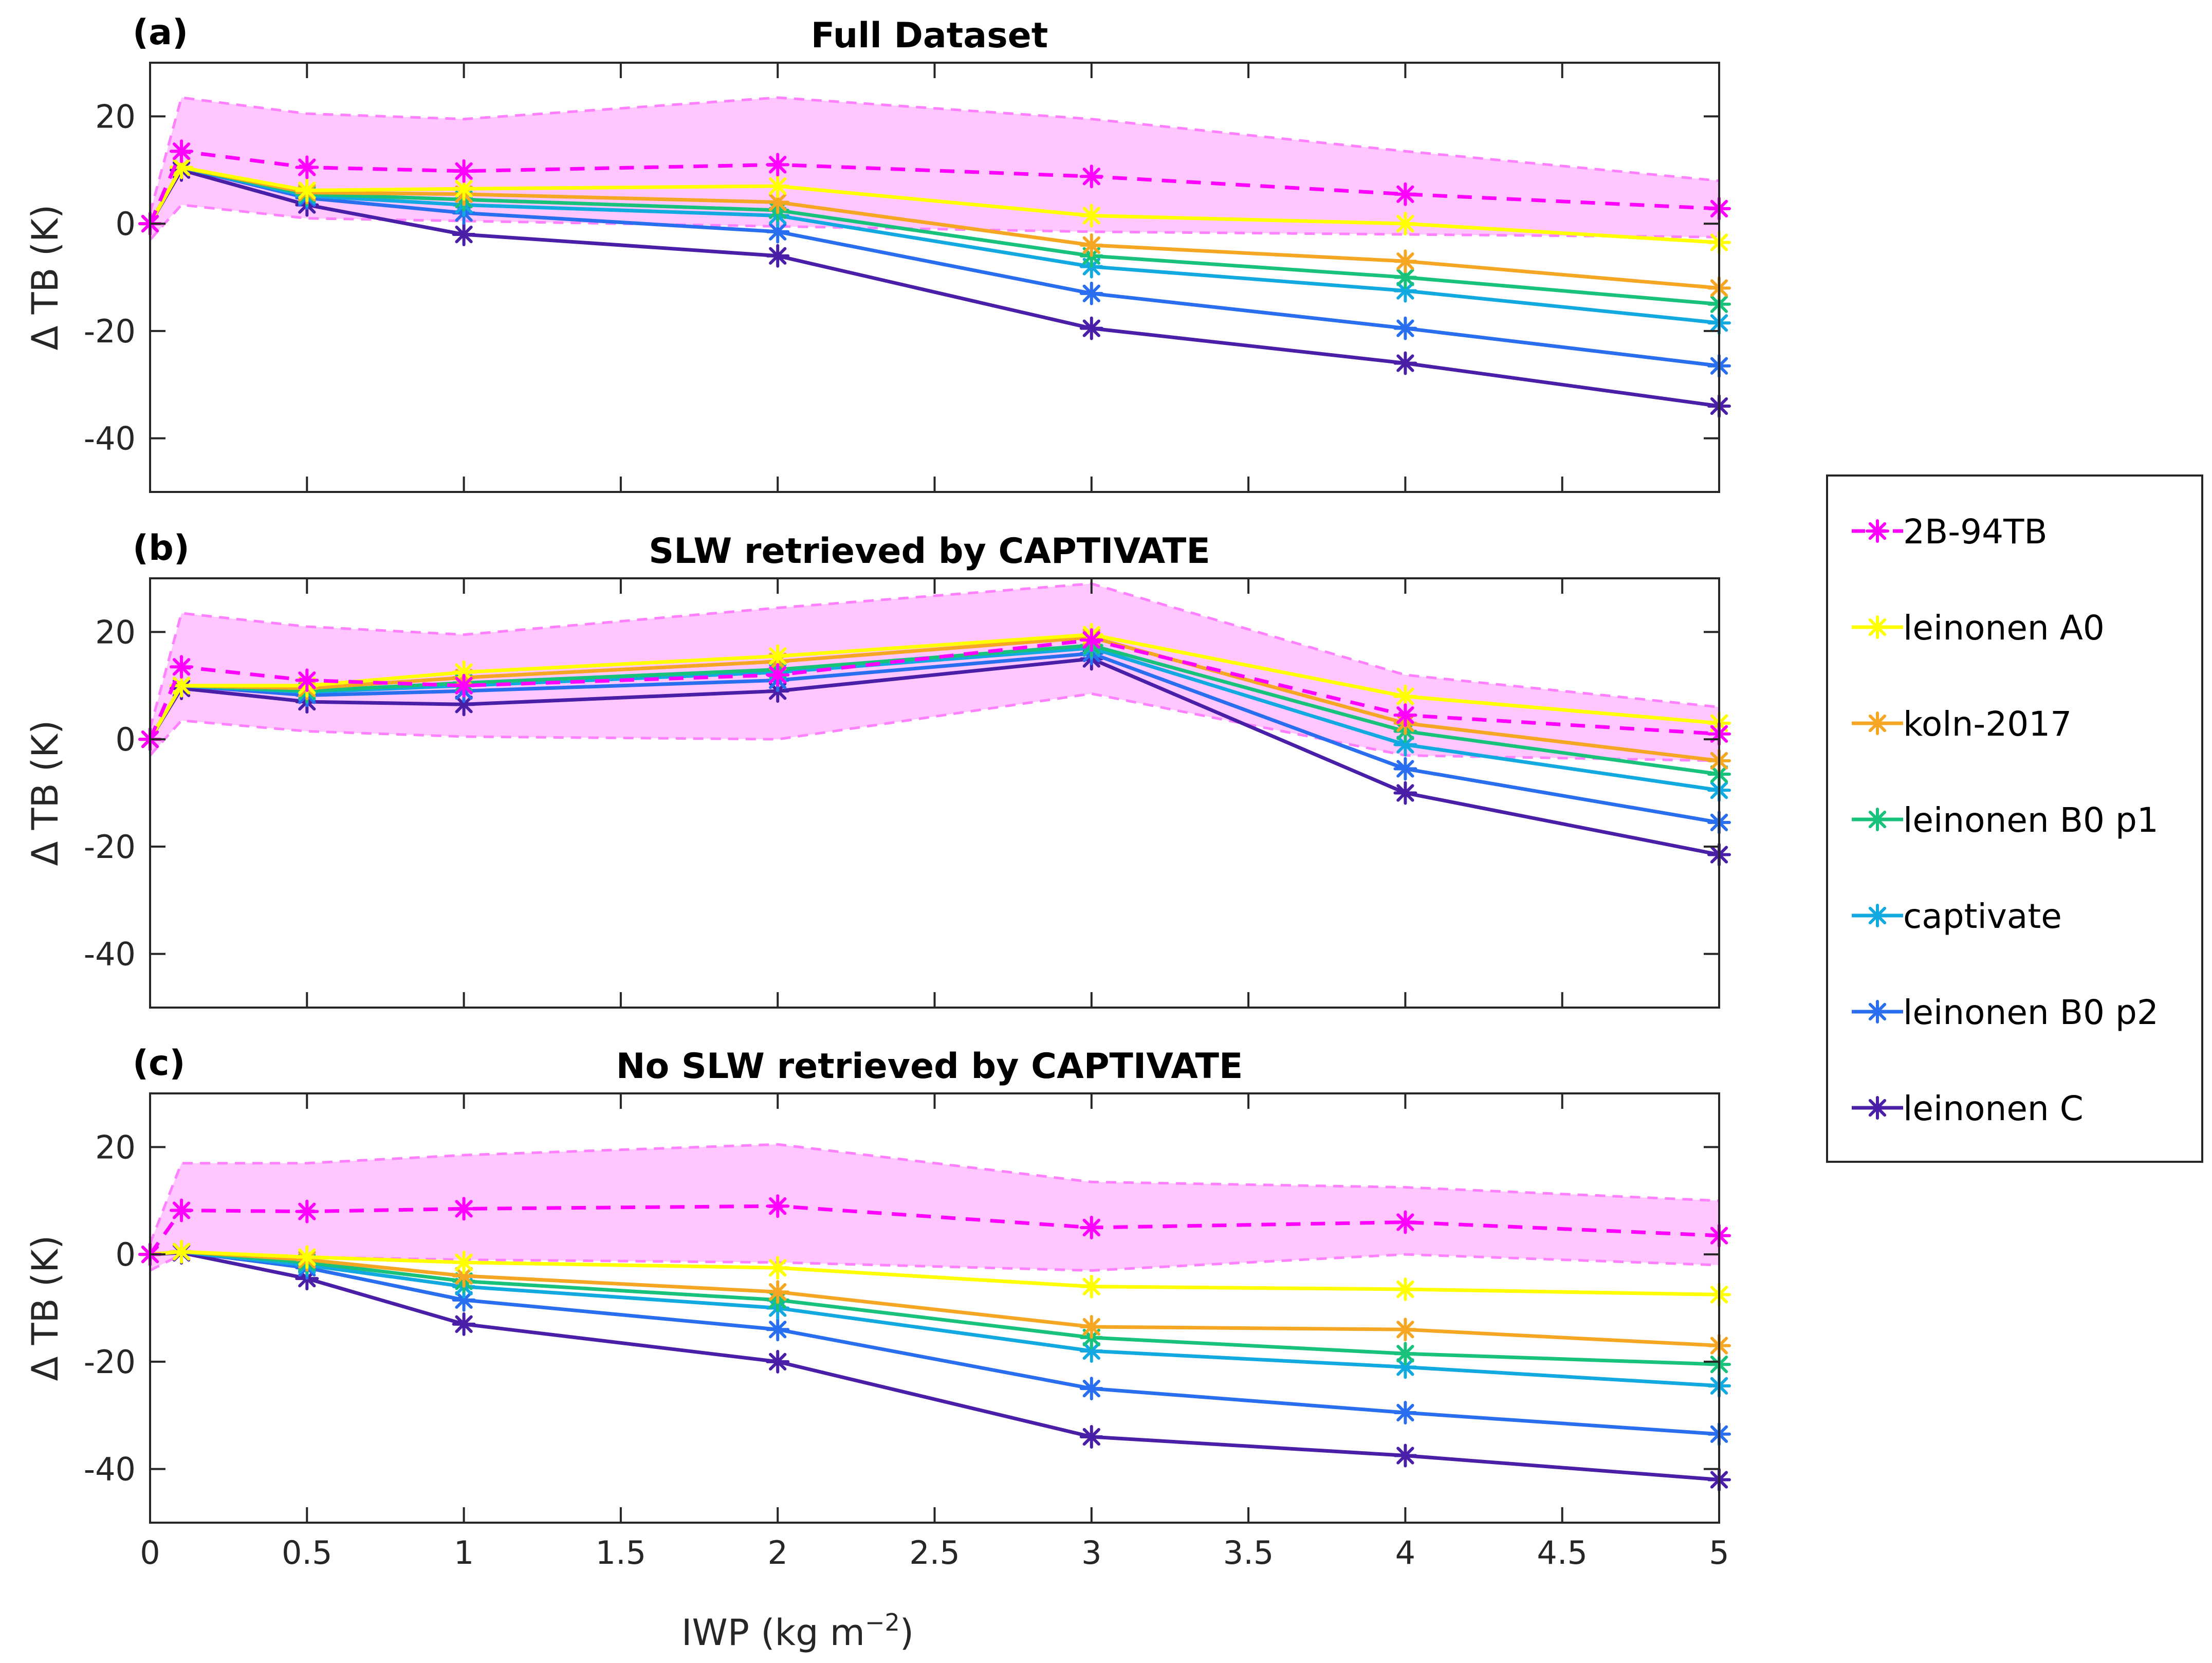 This screenshot has width=2212, height=1663. What do you see at coordinates (929, 36) in the screenshot?
I see `panel-title: Full Dataset` at bounding box center [929, 36].